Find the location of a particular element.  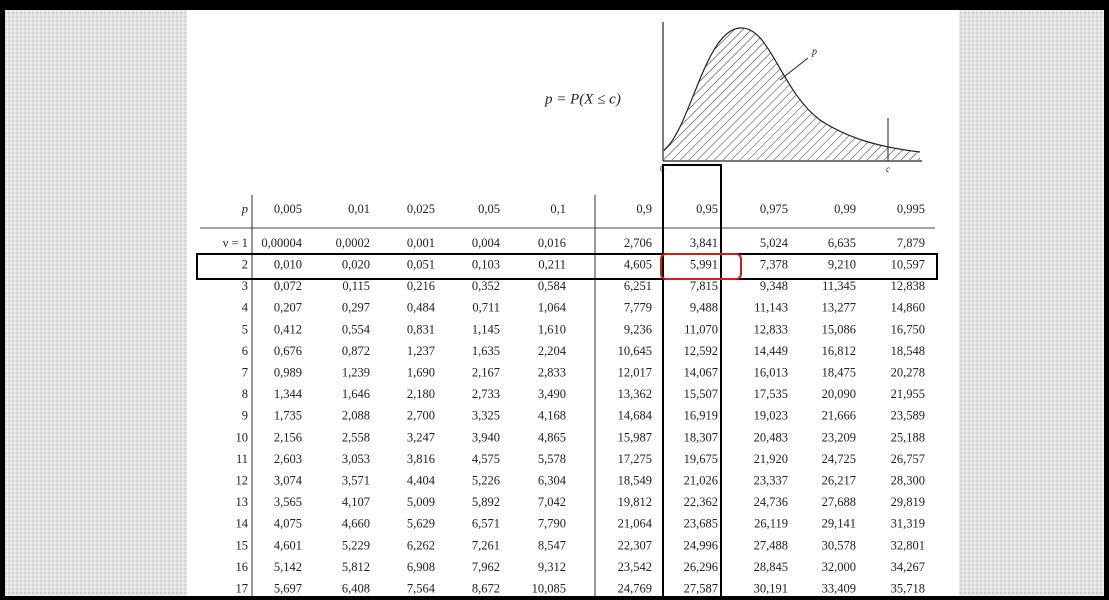

cell: 15,987 is located at coordinates (635, 437).